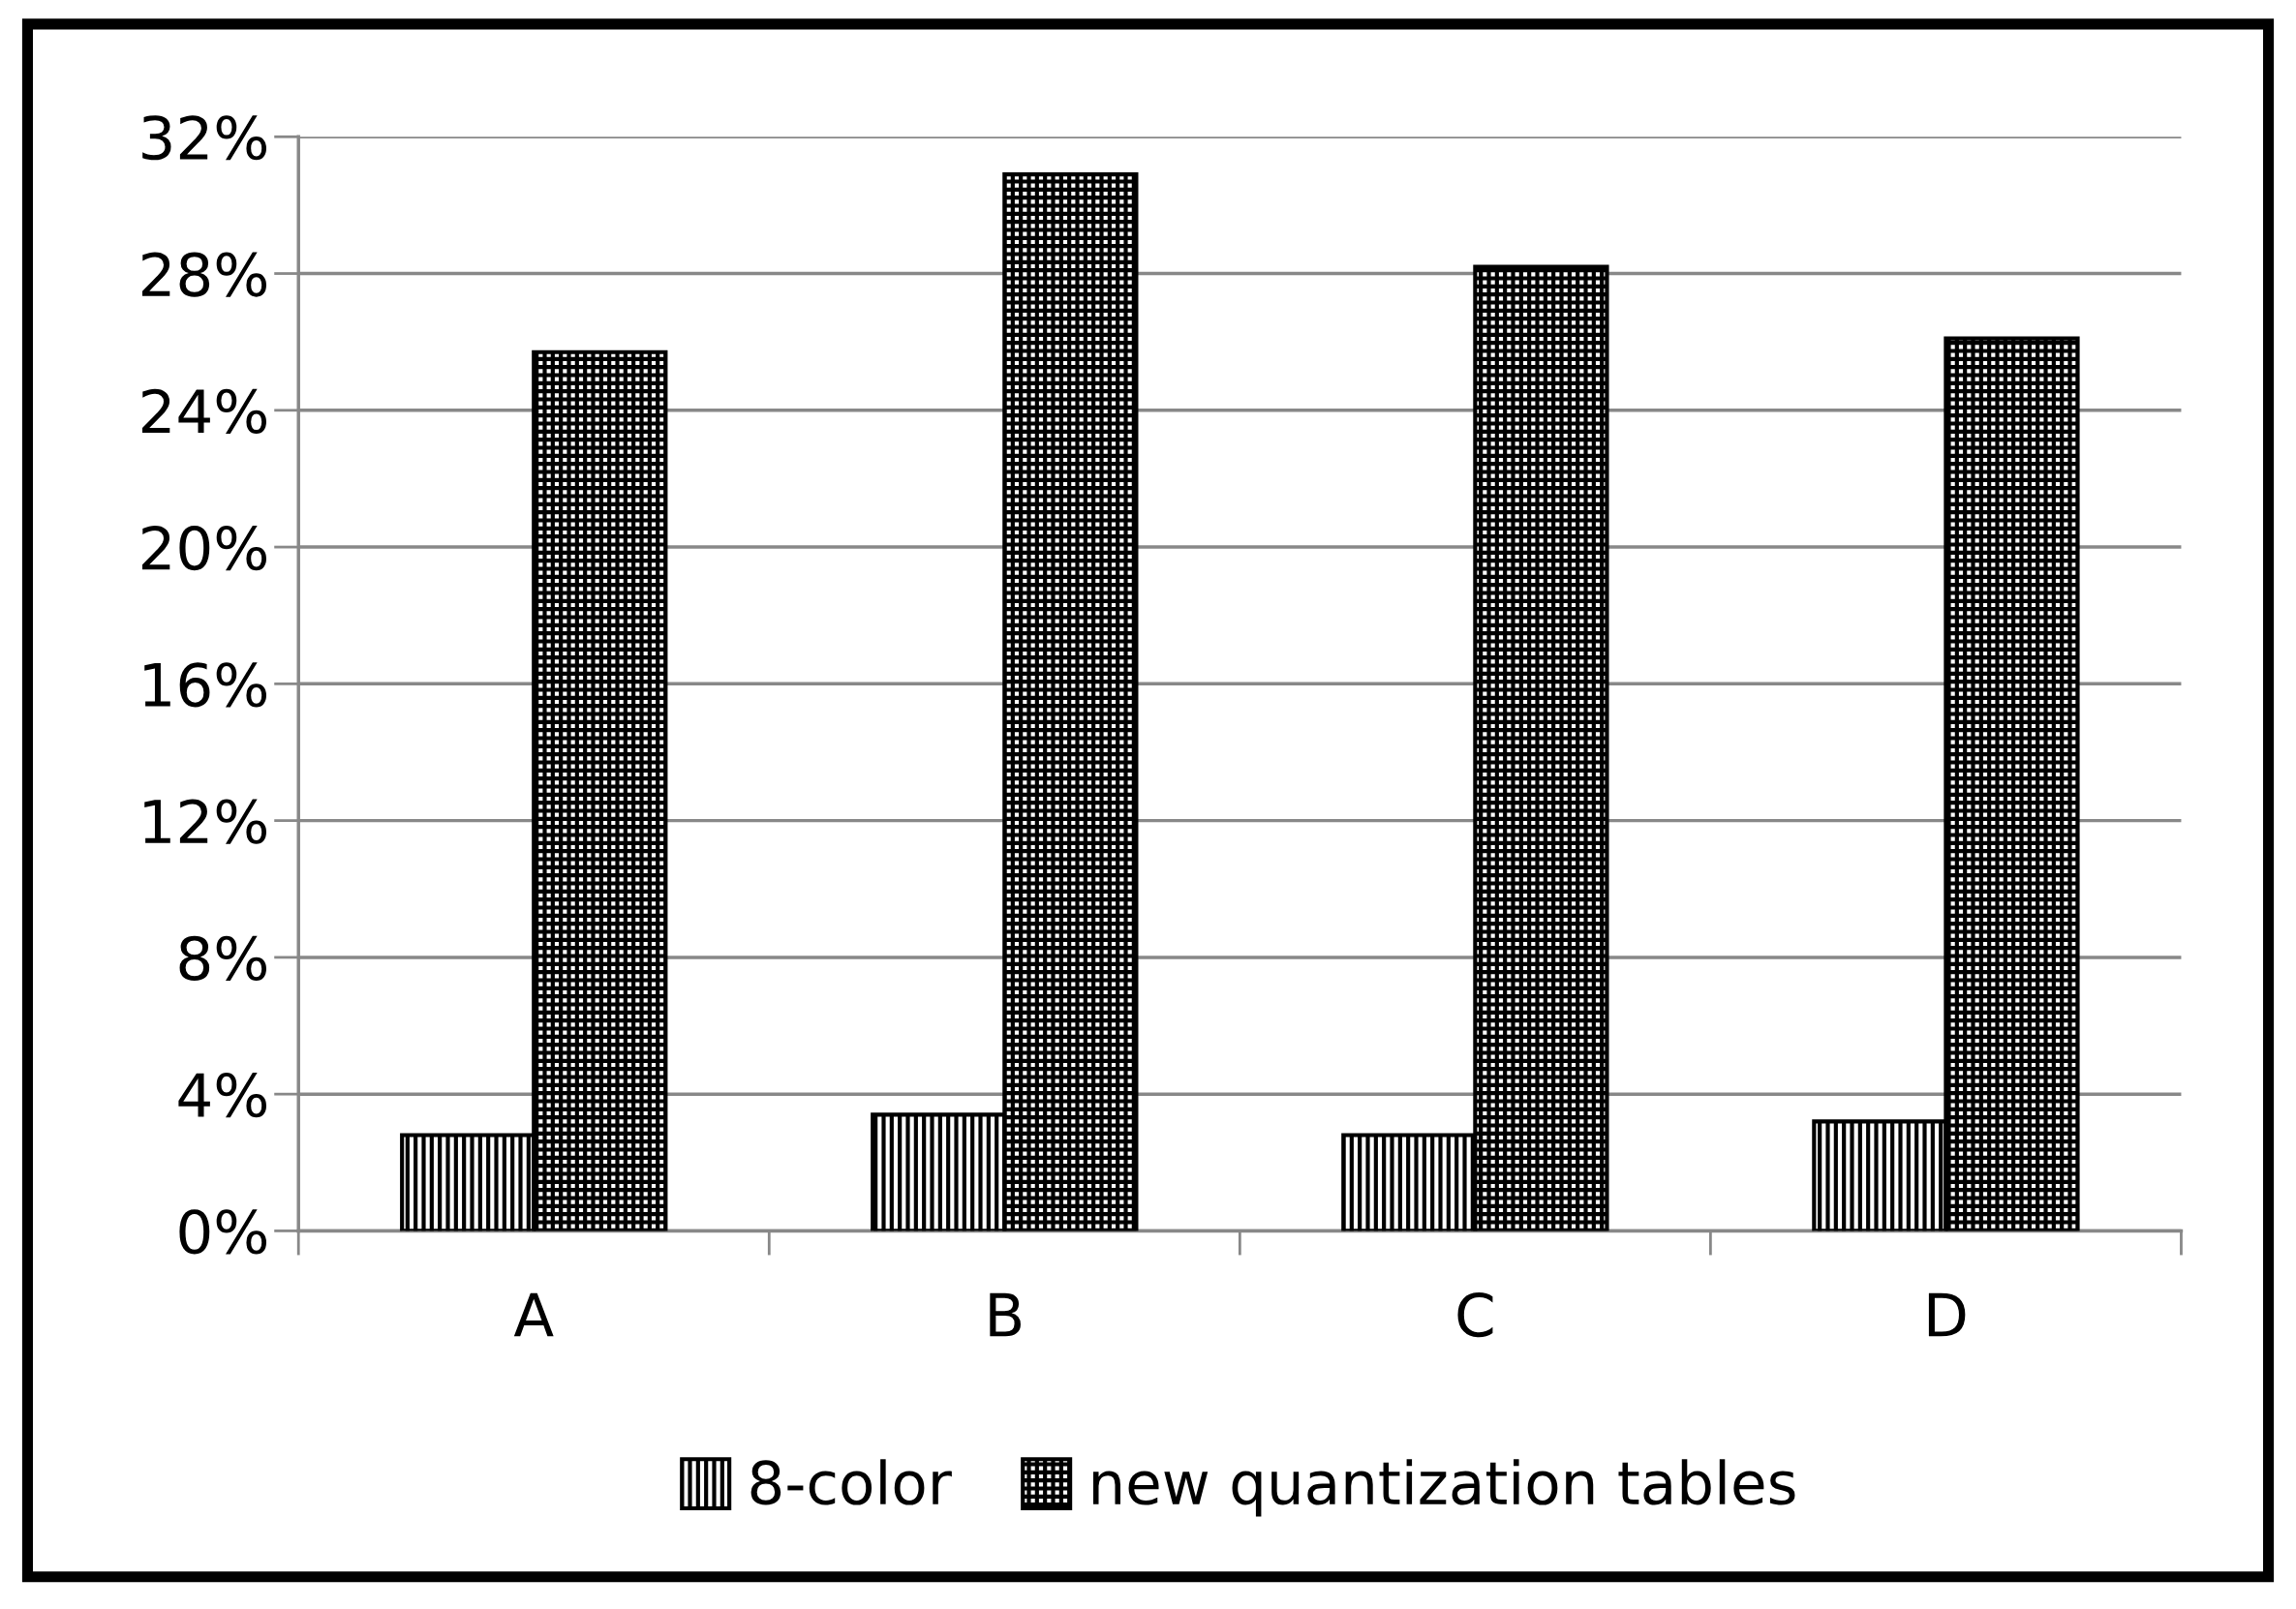 This screenshot has width=2296, height=1609. What do you see at coordinates (222, 1232) in the screenshot?
I see `y-tick-label: 0%` at bounding box center [222, 1232].